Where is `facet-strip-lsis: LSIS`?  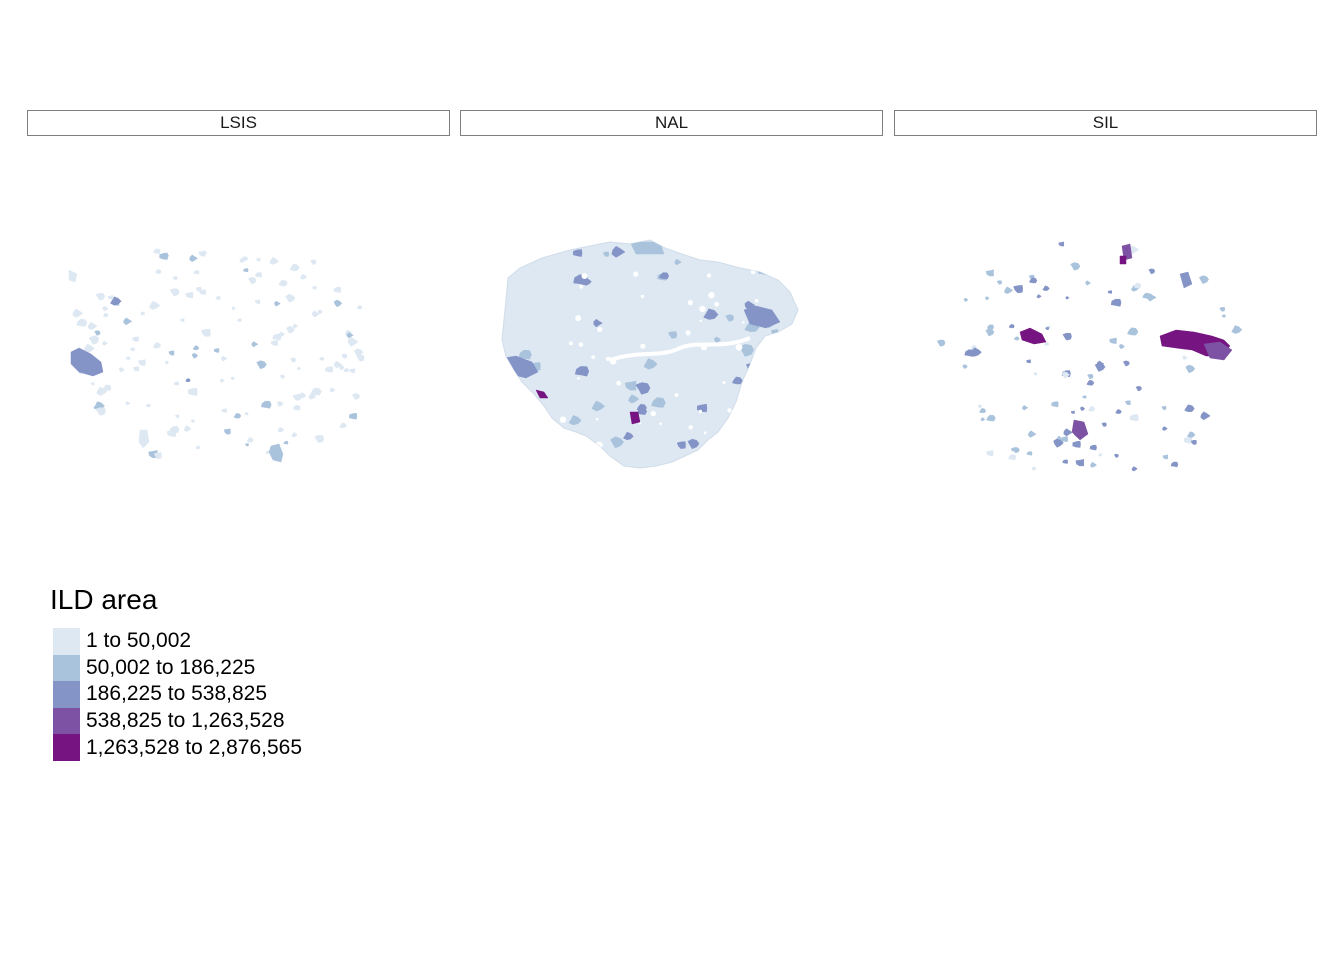
facet-strip-lsis: LSIS is located at coordinates (238, 123).